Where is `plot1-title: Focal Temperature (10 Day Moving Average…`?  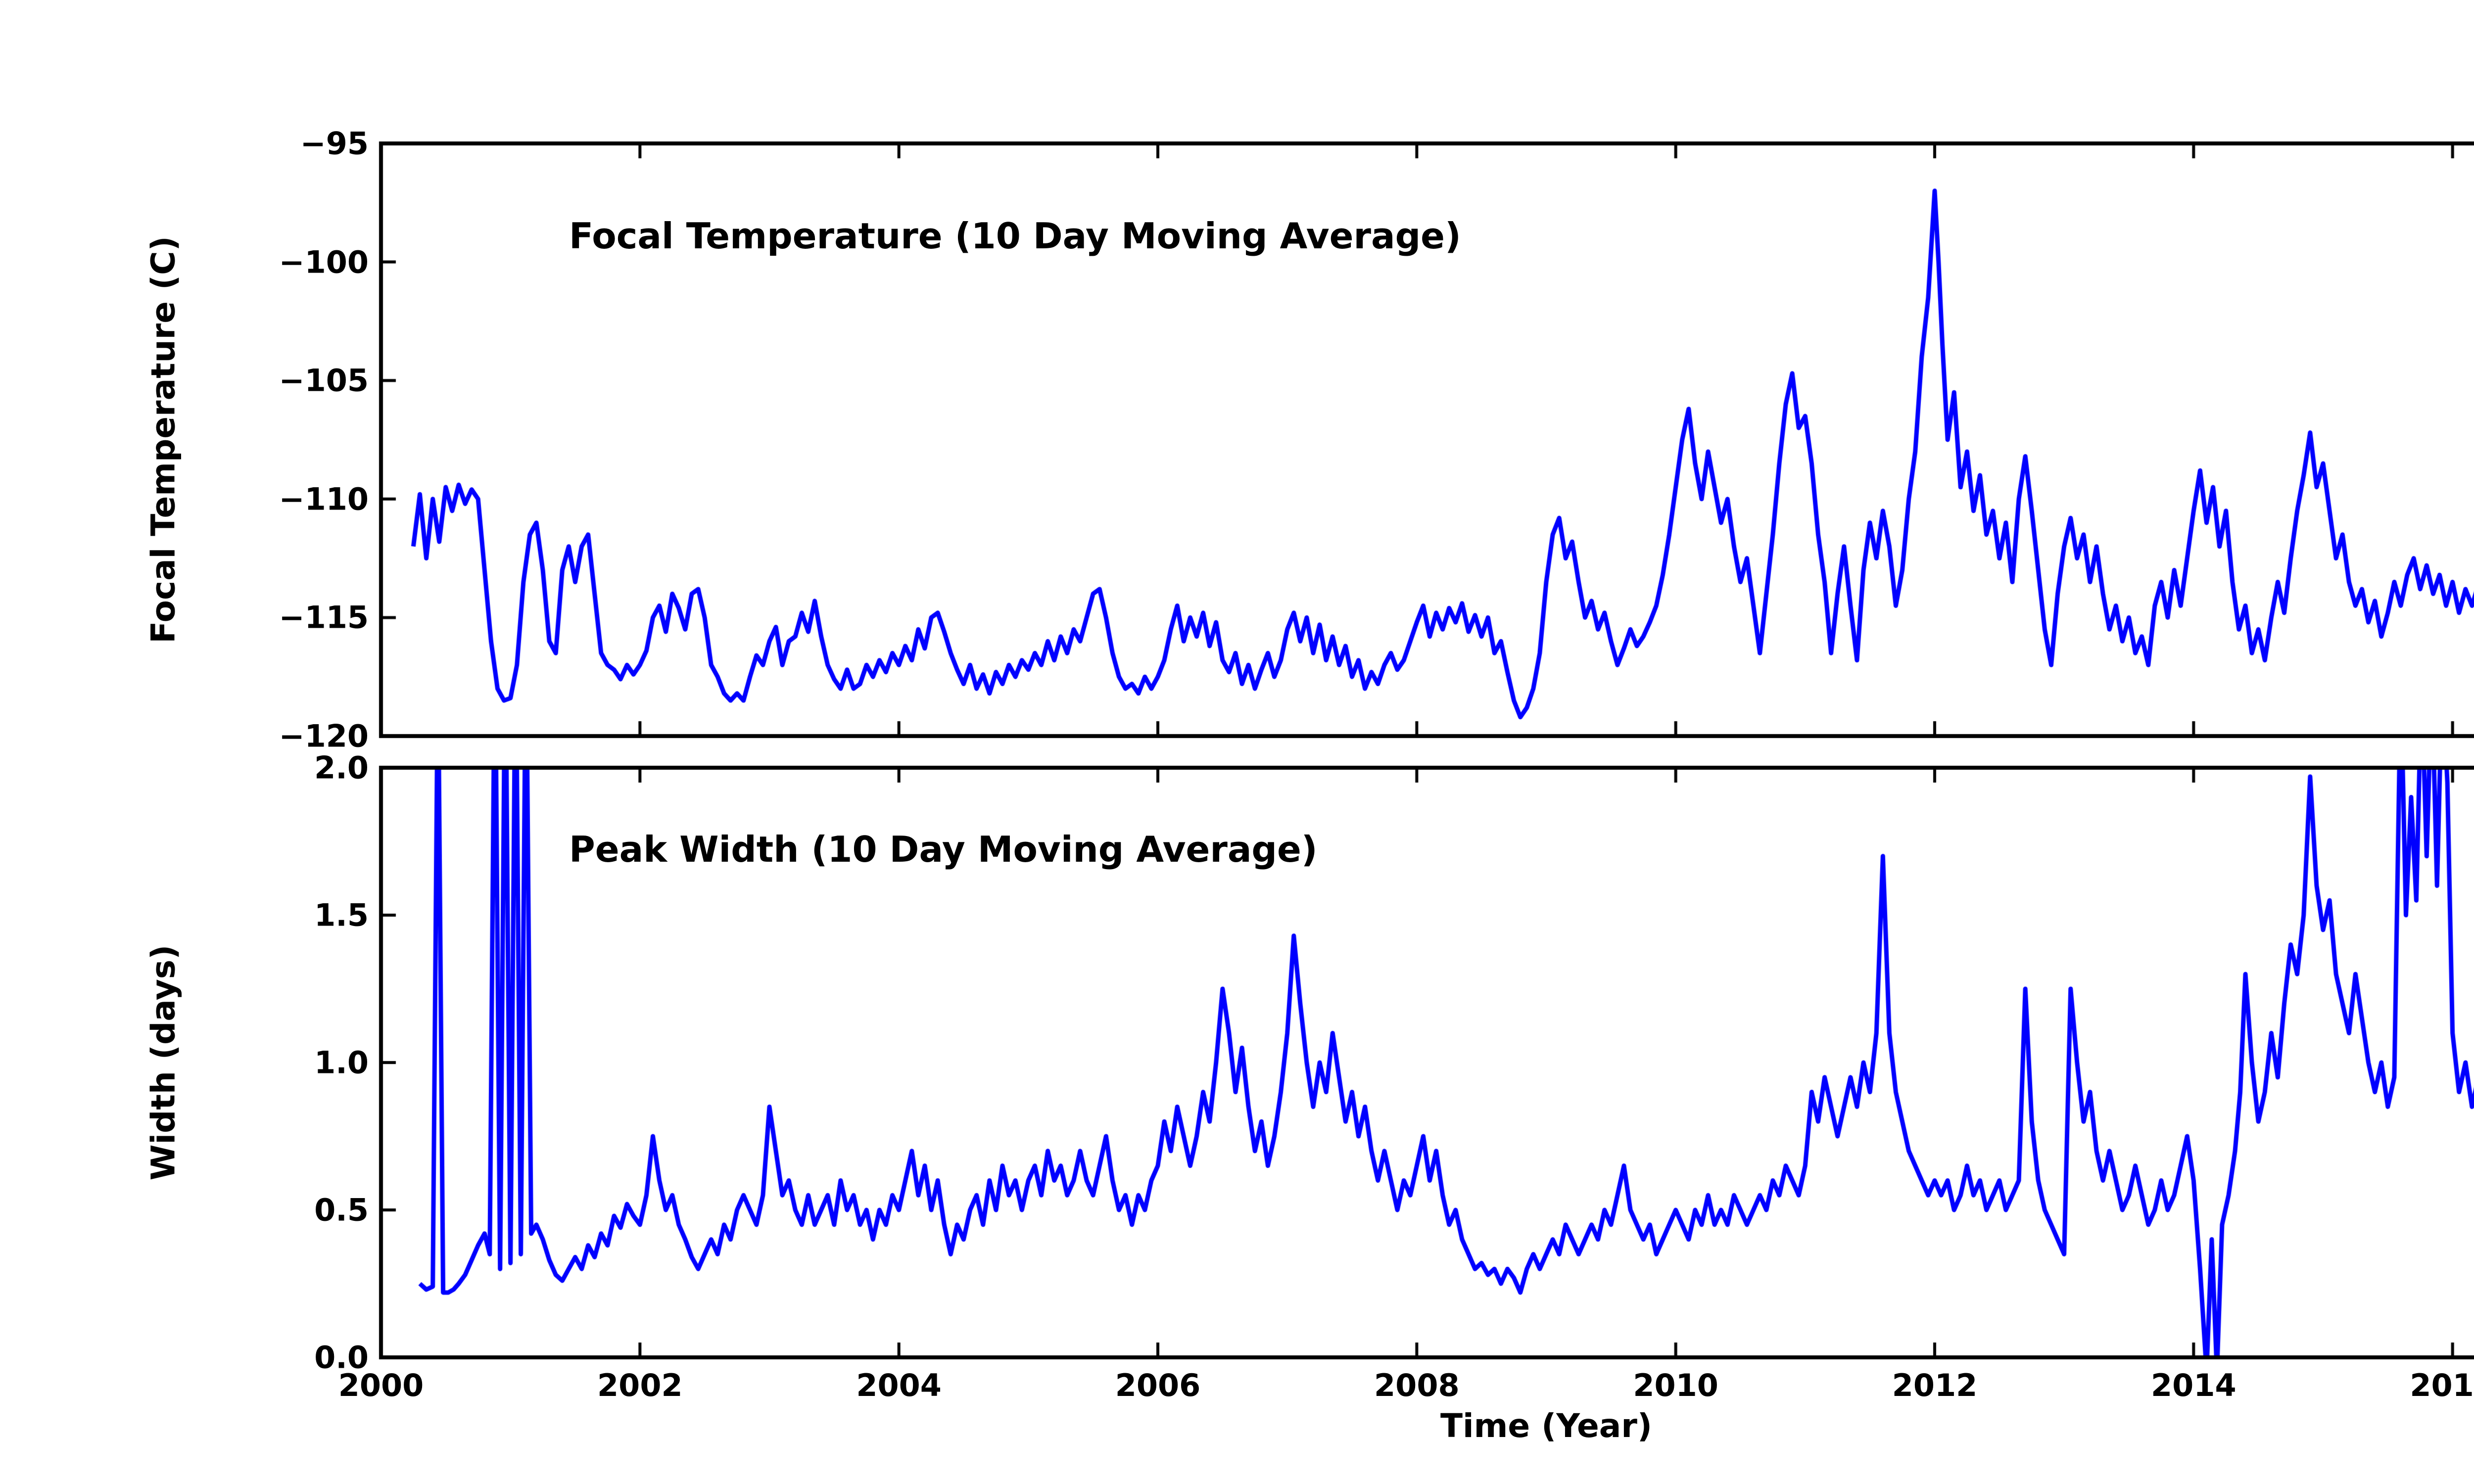 plot1-title: Focal Temperature (10 Day Moving Average… is located at coordinates (1015, 236).